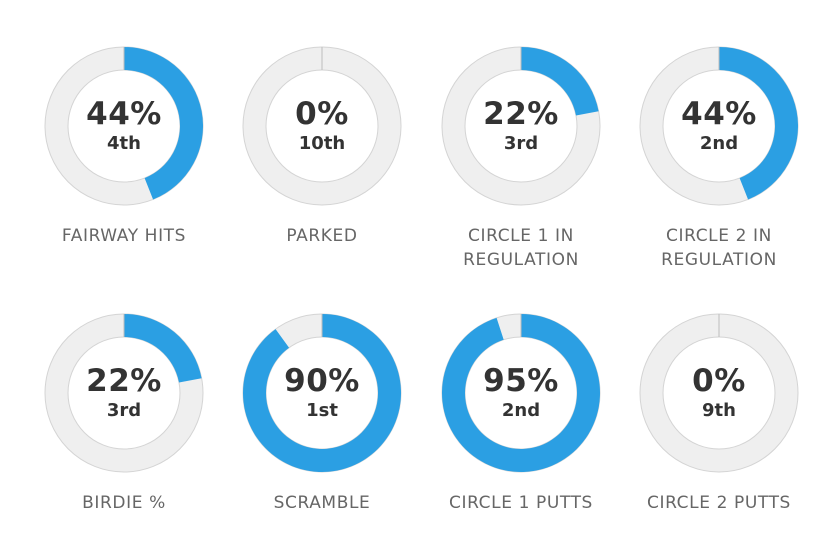 This screenshot has width=839, height=553. I want to click on donut-chart-circle-1-putts, so click(521, 393).